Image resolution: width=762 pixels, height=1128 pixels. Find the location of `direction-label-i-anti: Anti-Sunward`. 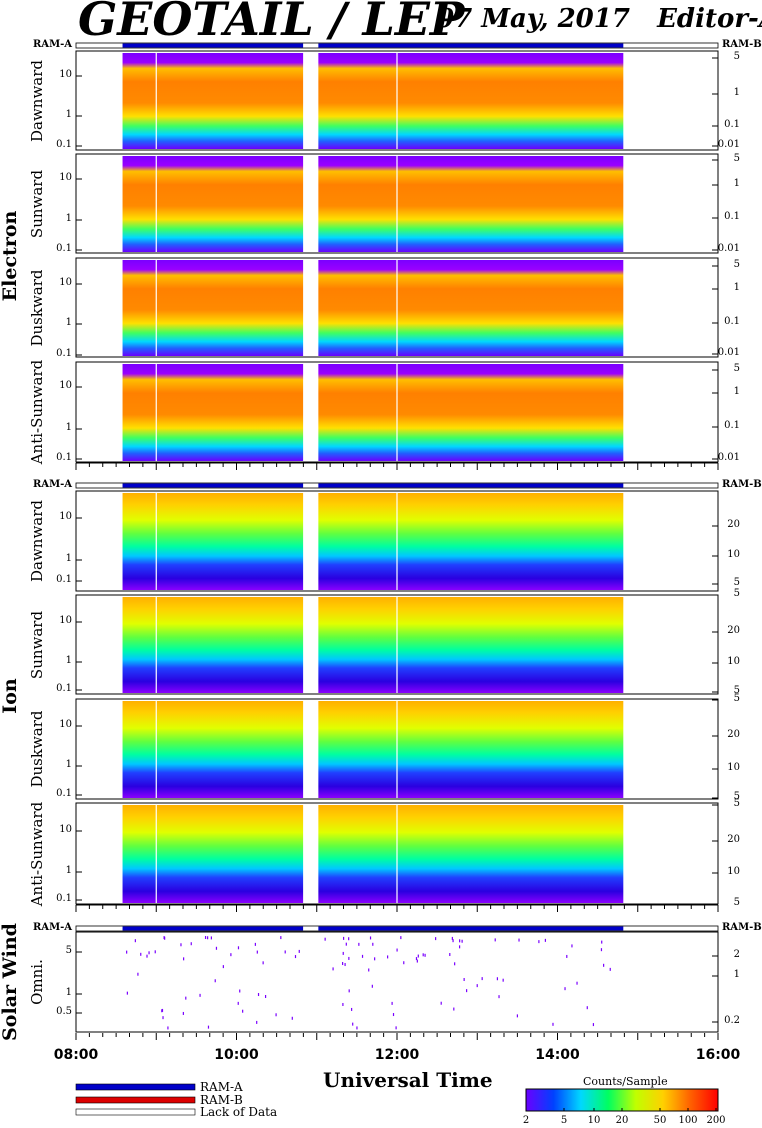

direction-label-i-anti: Anti-Sunward is located at coordinates (37, 853).